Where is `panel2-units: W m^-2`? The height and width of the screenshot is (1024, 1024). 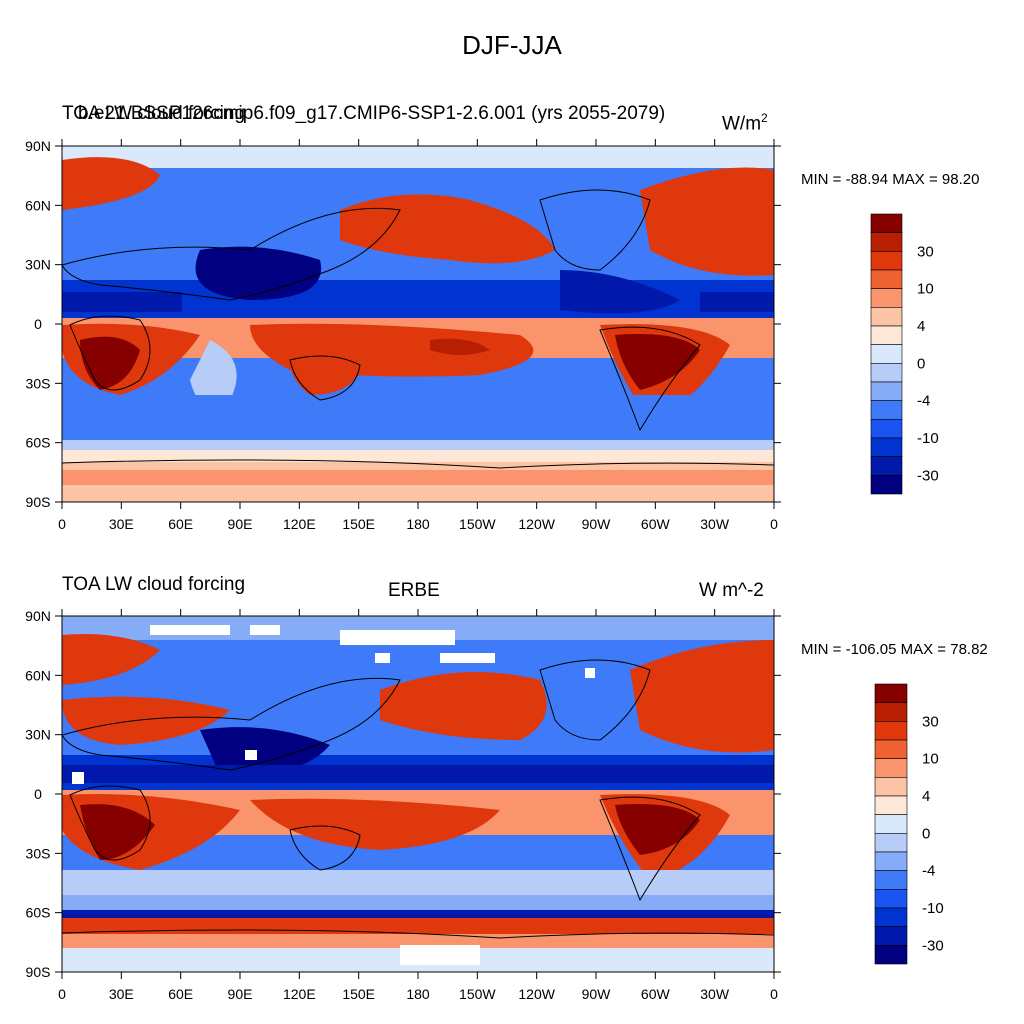 panel2-units: W m^-2 is located at coordinates (731, 590).